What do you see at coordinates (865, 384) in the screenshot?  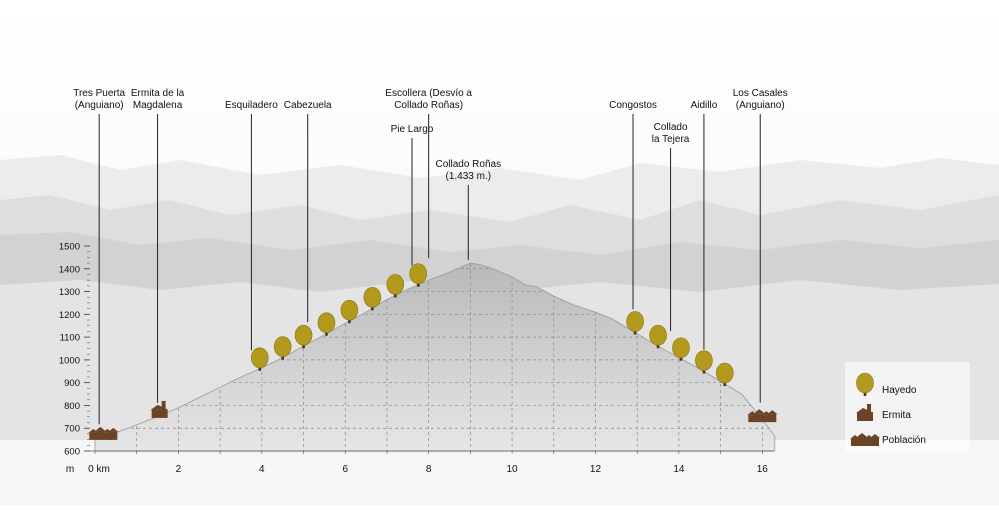 I see `legend-tree-icon` at bounding box center [865, 384].